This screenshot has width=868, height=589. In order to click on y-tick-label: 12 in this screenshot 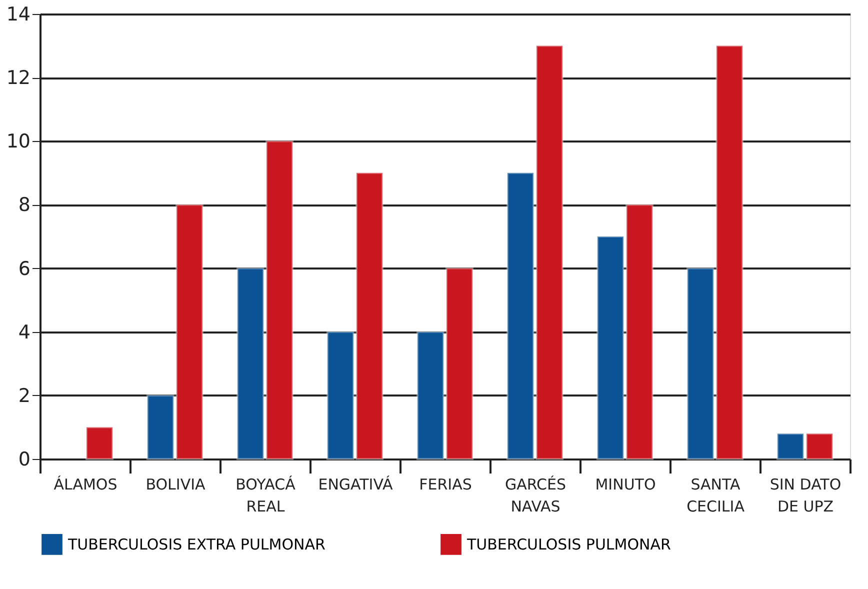, I will do `click(18, 78)`.